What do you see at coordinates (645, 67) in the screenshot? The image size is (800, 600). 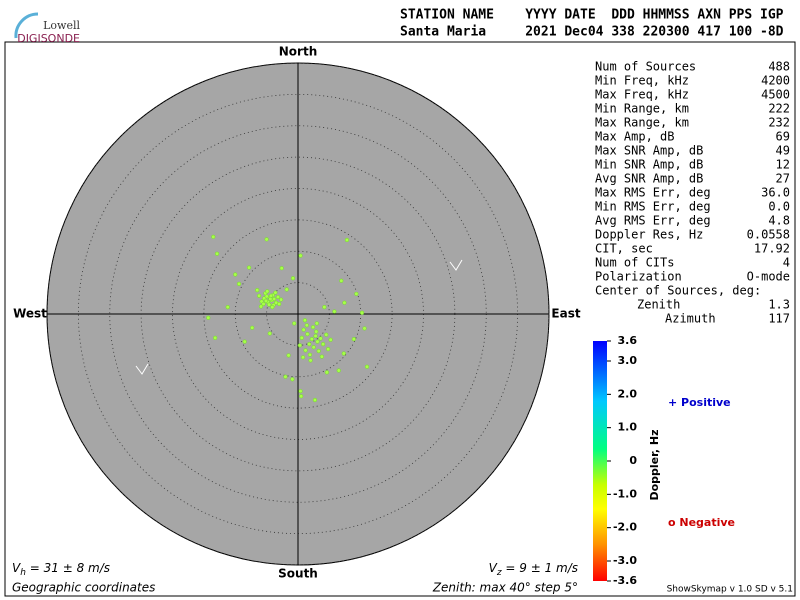 I see `stat-label: Num of Sources` at bounding box center [645, 67].